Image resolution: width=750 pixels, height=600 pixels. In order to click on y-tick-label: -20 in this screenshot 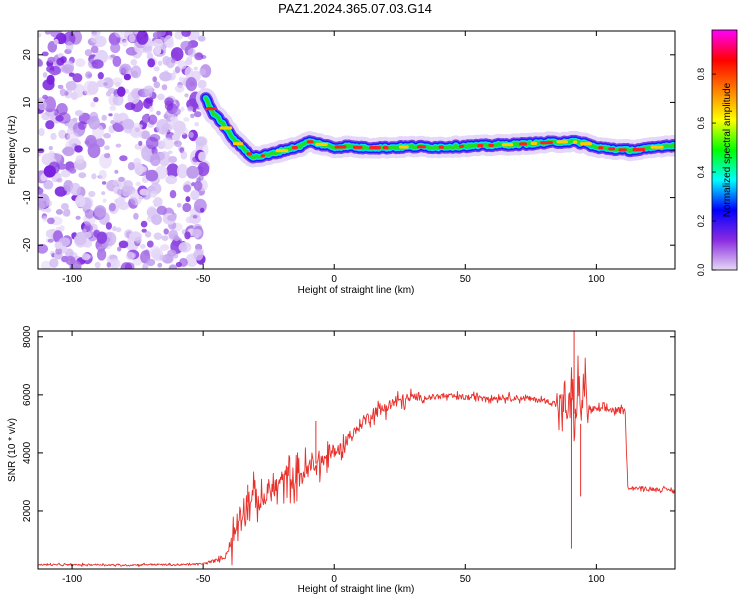, I will do `click(27, 245)`.